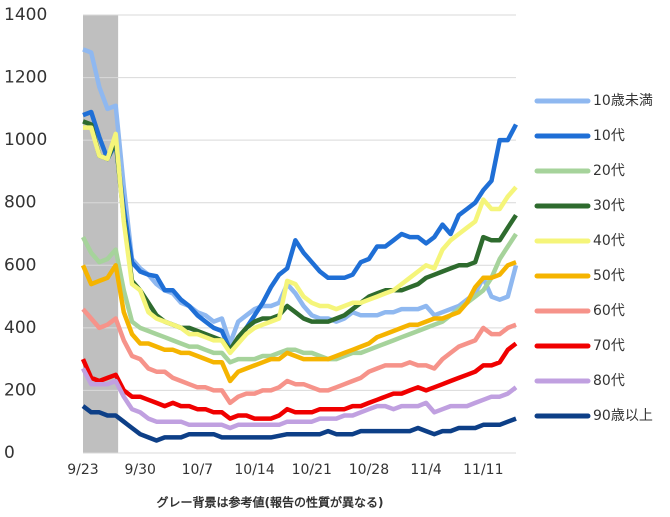  Describe the element at coordinates (20, 390) in the screenshot. I see `y-tick-label: 200` at that location.